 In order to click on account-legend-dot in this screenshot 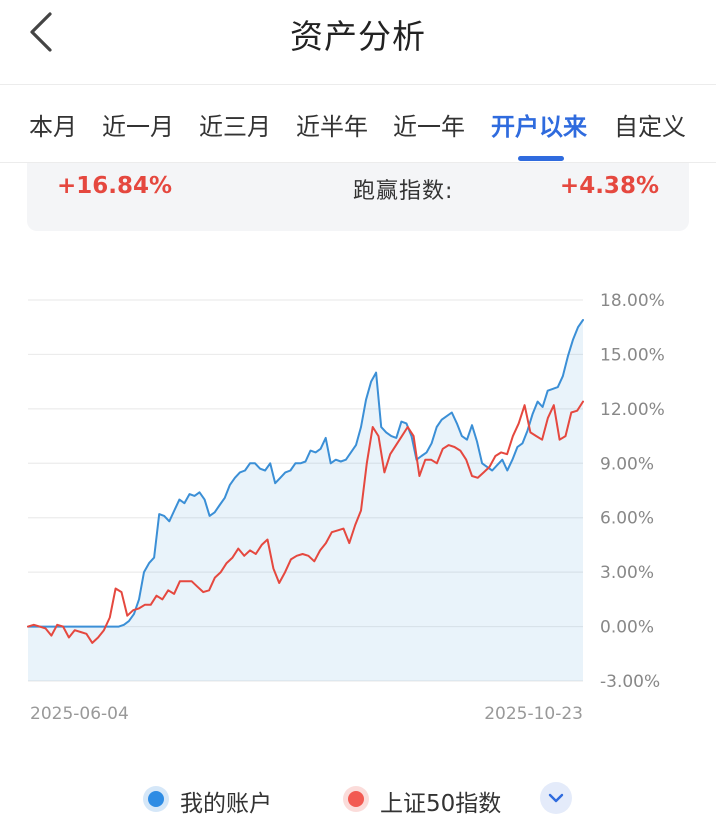, I will do `click(156, 799)`.